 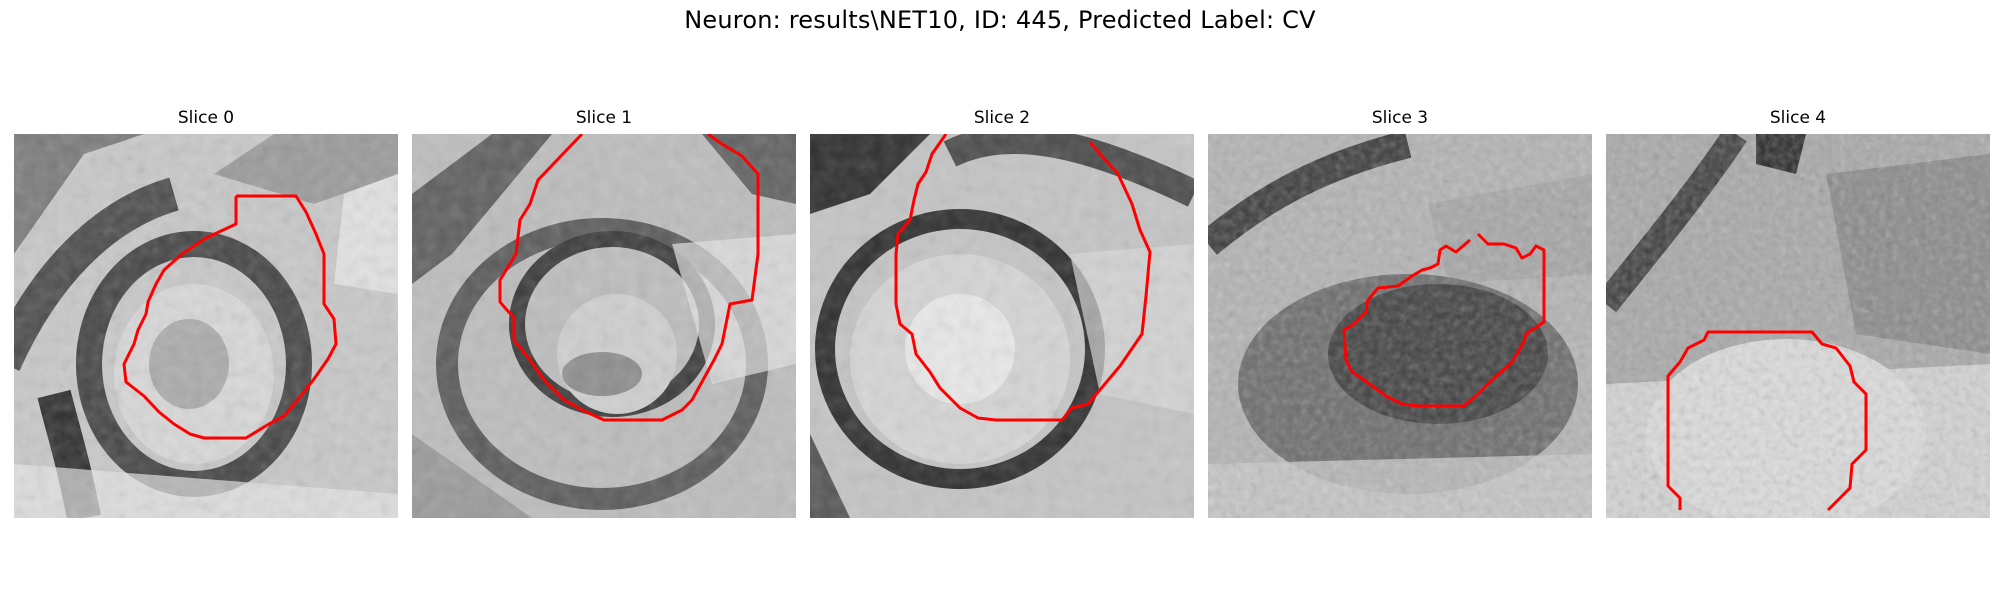 I want to click on slice-title: Slice 3, so click(x=1400, y=118).